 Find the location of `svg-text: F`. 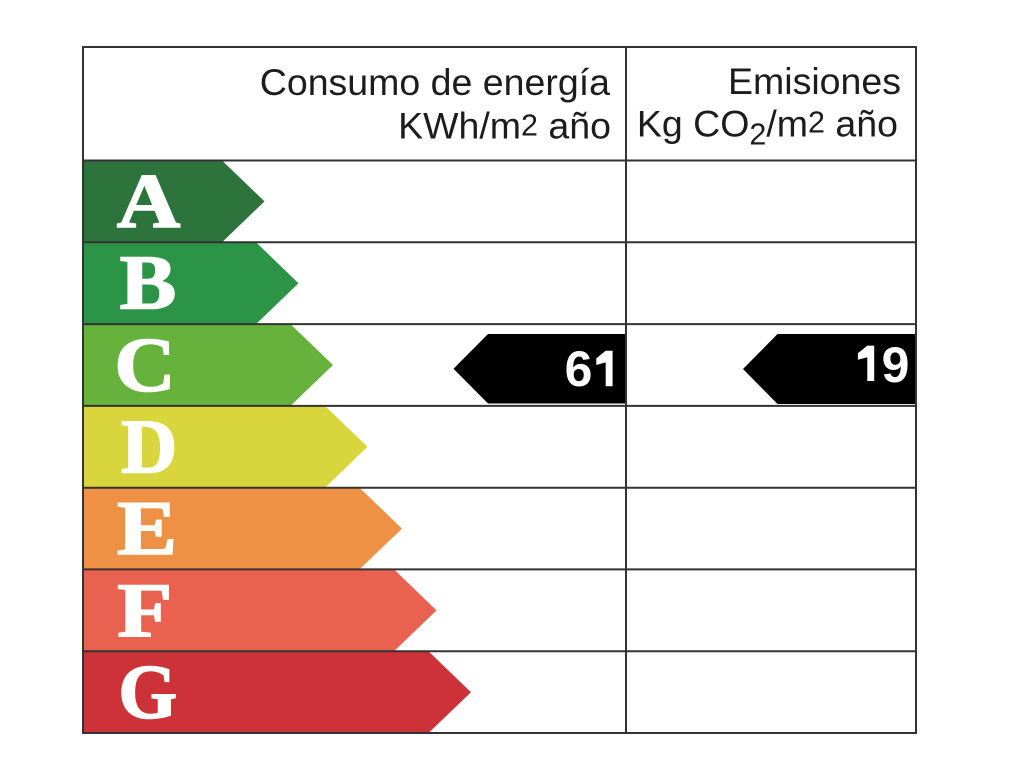

svg-text: F is located at coordinates (144, 610).